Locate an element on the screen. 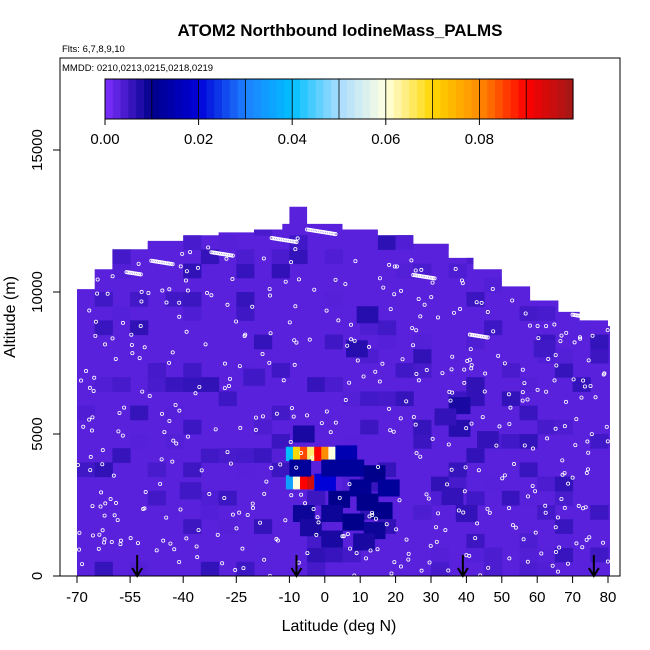  x-tick-label: 20 is located at coordinates (395, 597).